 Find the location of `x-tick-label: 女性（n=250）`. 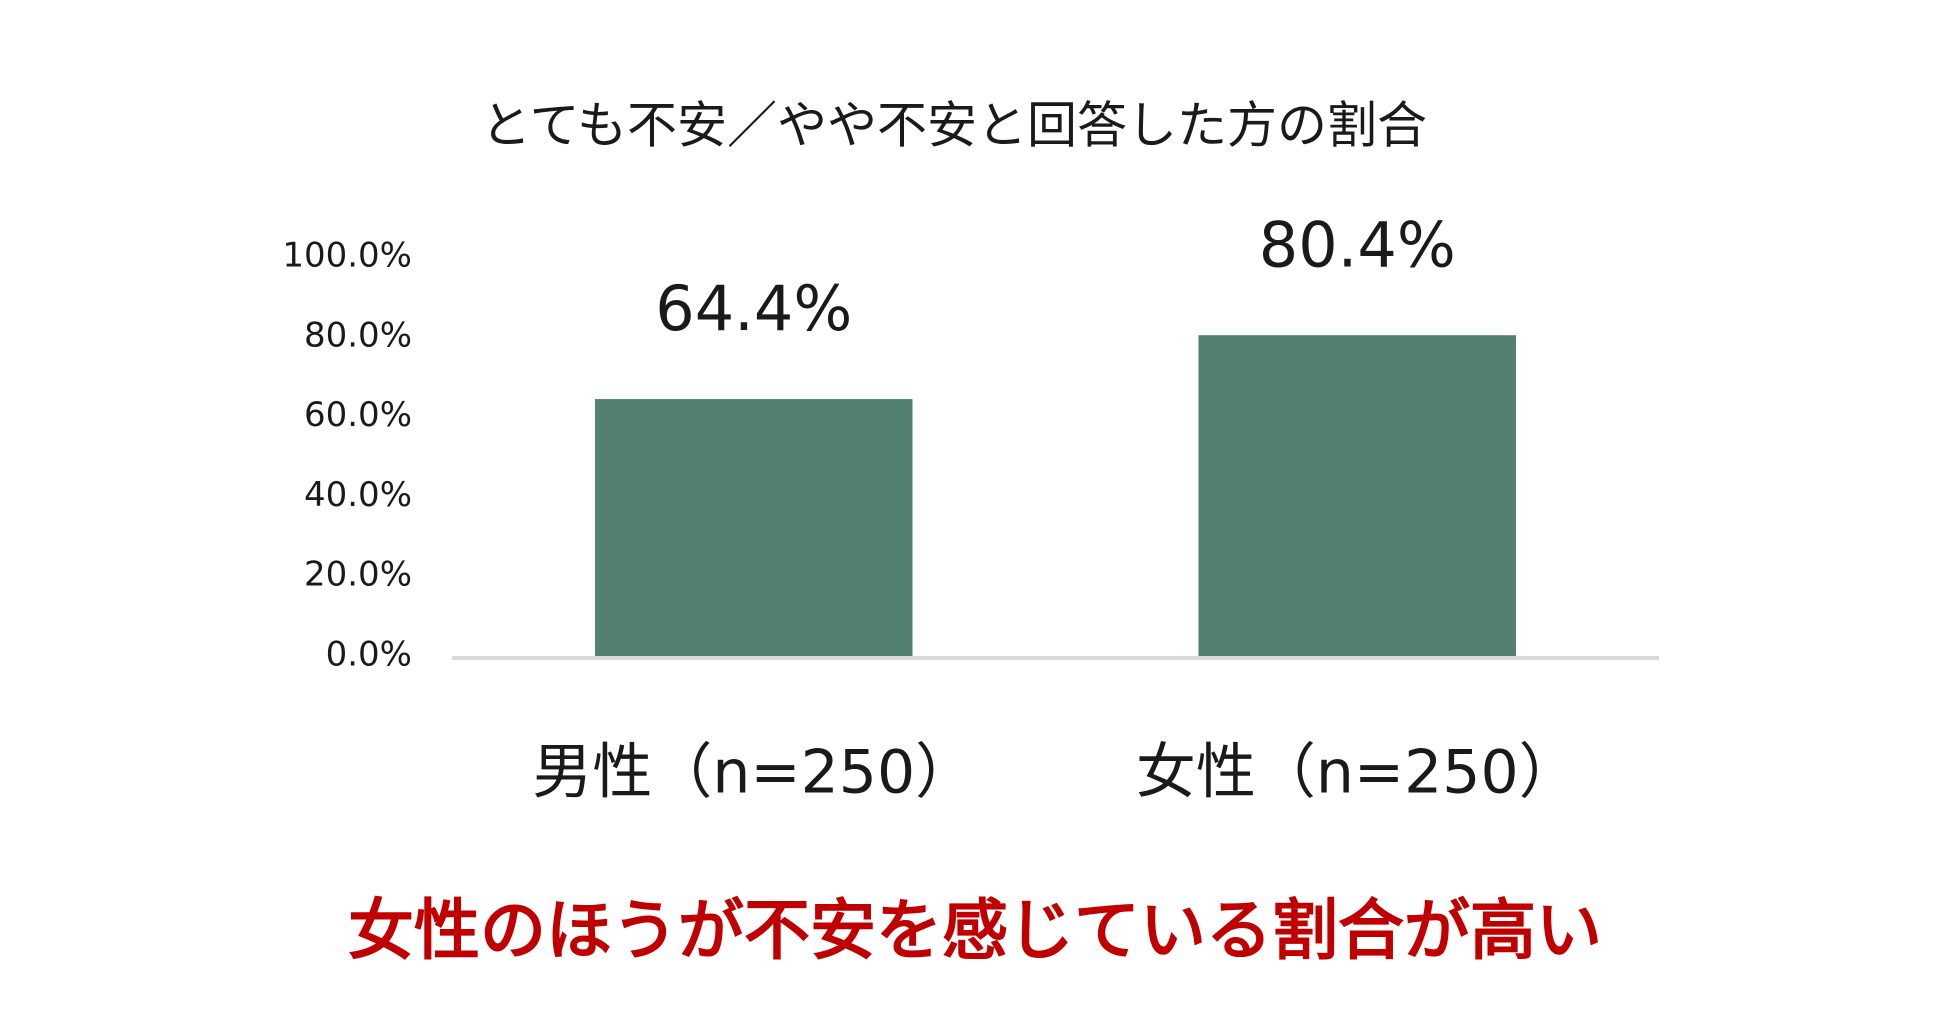

x-tick-label: 女性（n=250） is located at coordinates (1357, 773).